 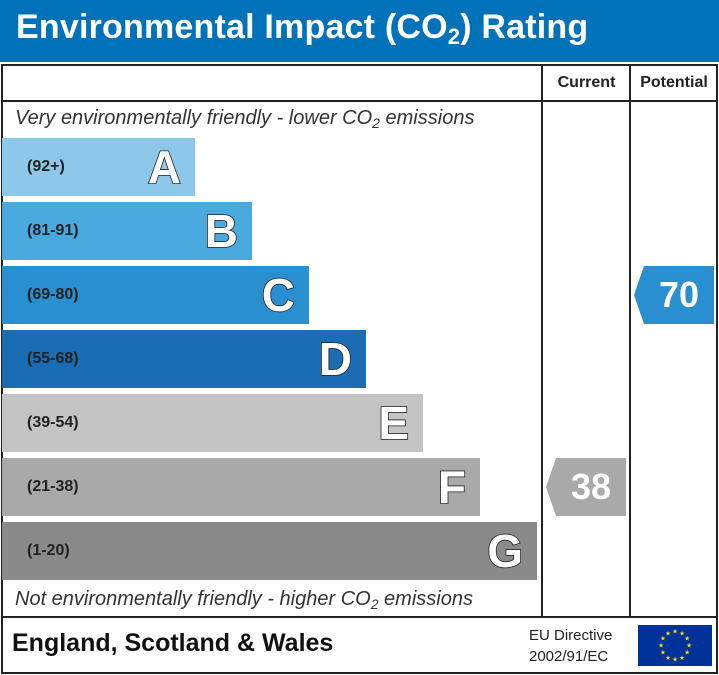 I want to click on band-bar-a, so click(x=98, y=167).